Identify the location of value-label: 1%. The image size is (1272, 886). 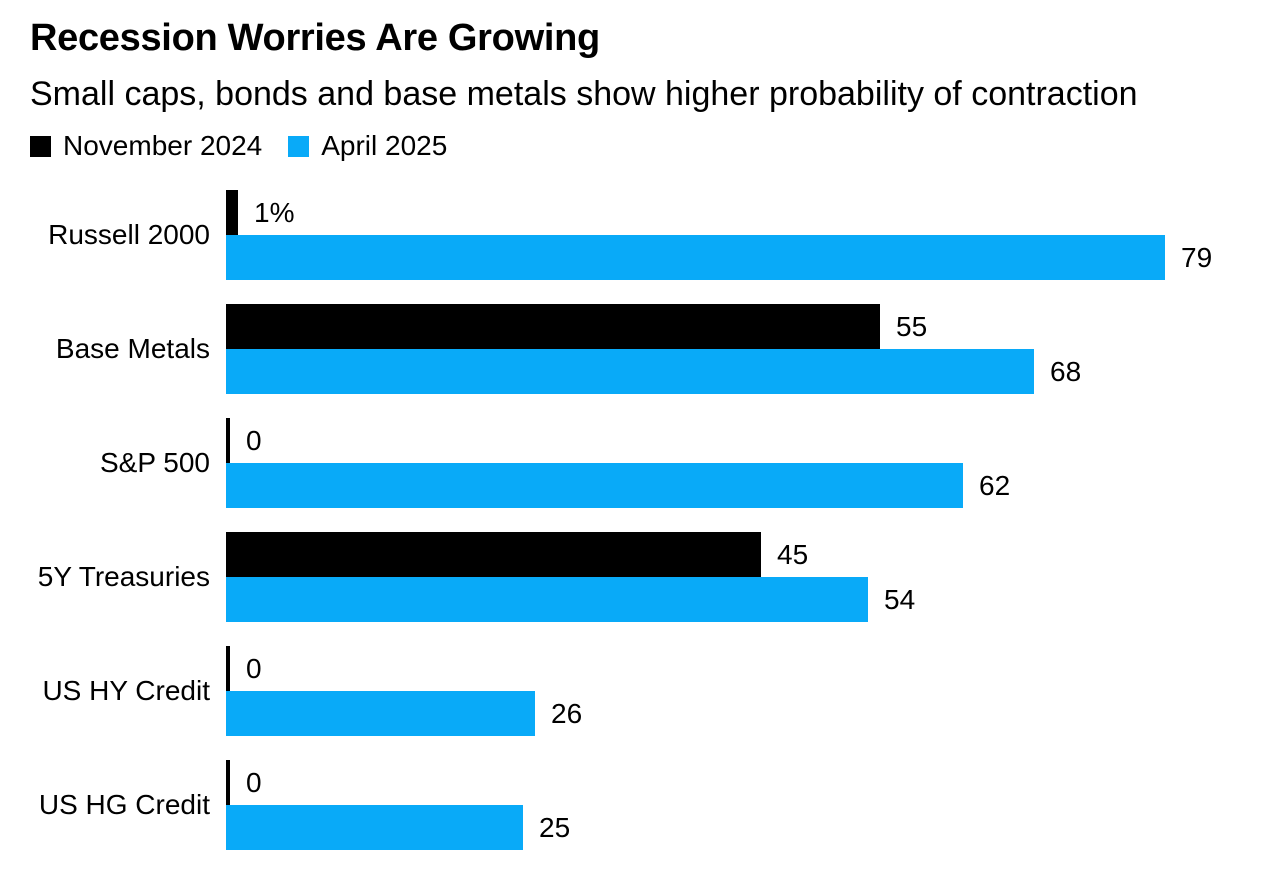
(274, 212).